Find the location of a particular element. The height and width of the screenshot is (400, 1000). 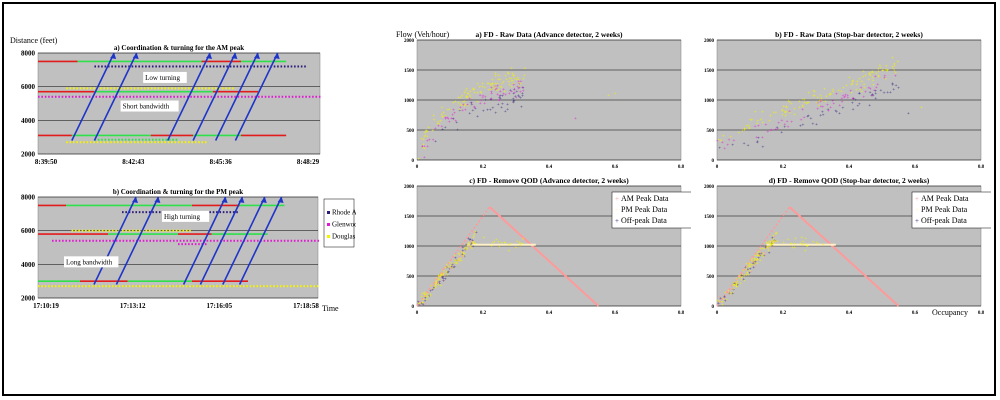

legend-box is located at coordinates (651, 210).